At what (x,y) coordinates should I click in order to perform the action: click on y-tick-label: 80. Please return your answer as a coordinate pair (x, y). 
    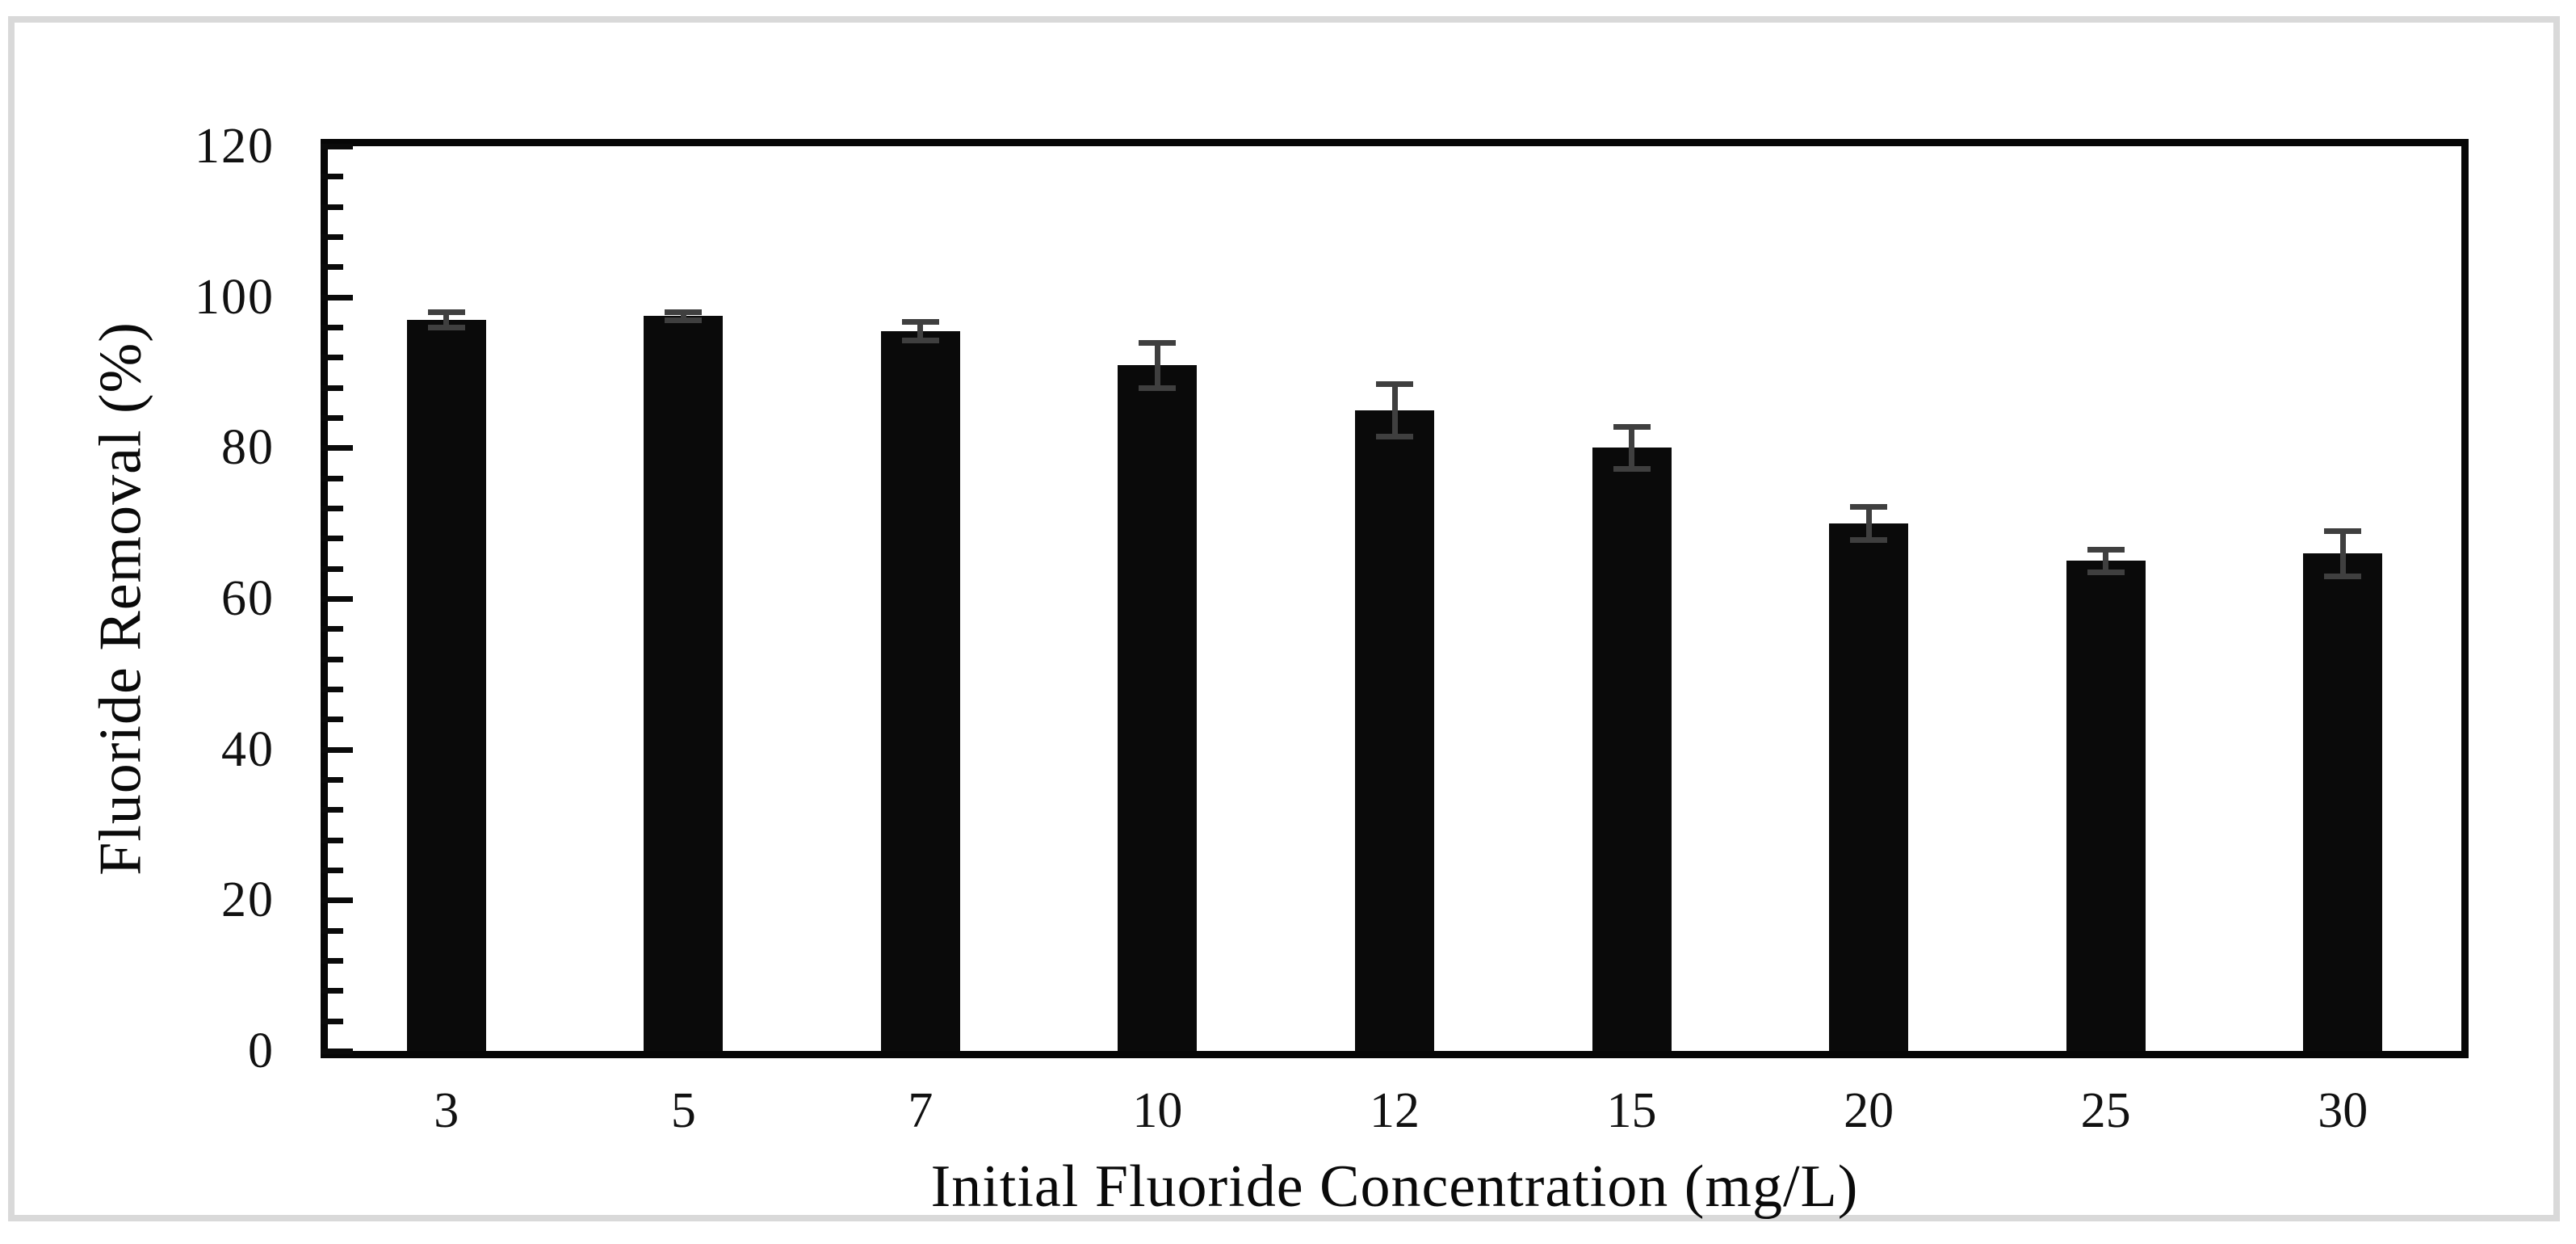
    Looking at the image, I should click on (248, 448).